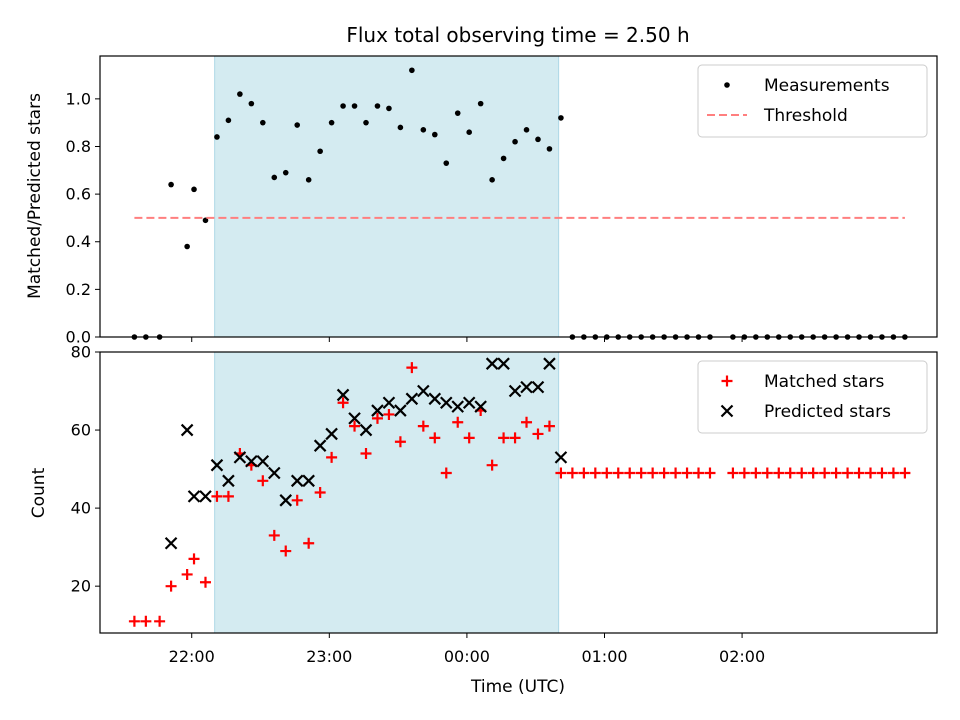 The image size is (960, 720). Describe the element at coordinates (78, 289) in the screenshot. I see `top-y-tick-label: 0.2` at that location.